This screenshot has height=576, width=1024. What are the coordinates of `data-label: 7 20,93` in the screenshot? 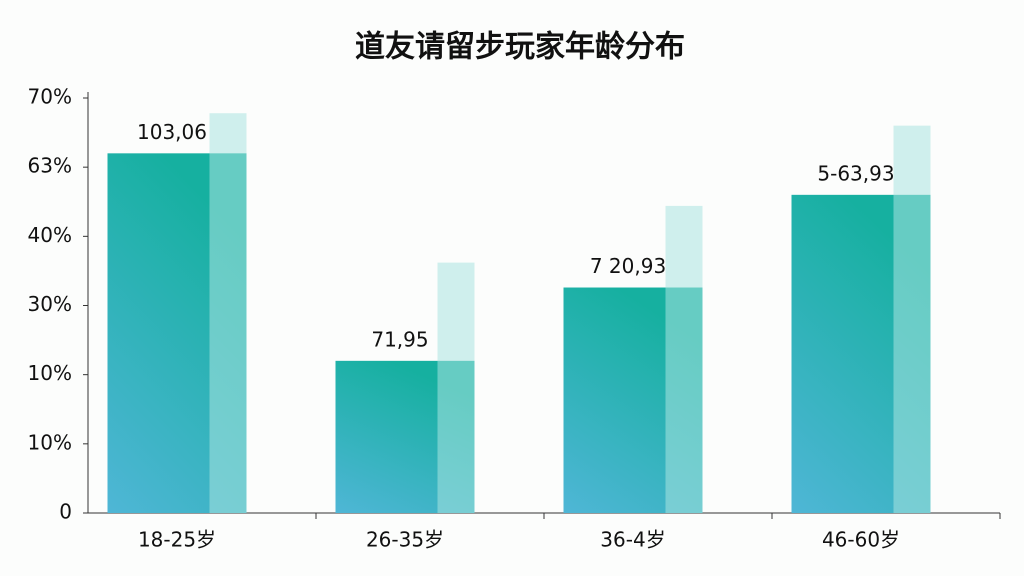 It's located at (628, 266).